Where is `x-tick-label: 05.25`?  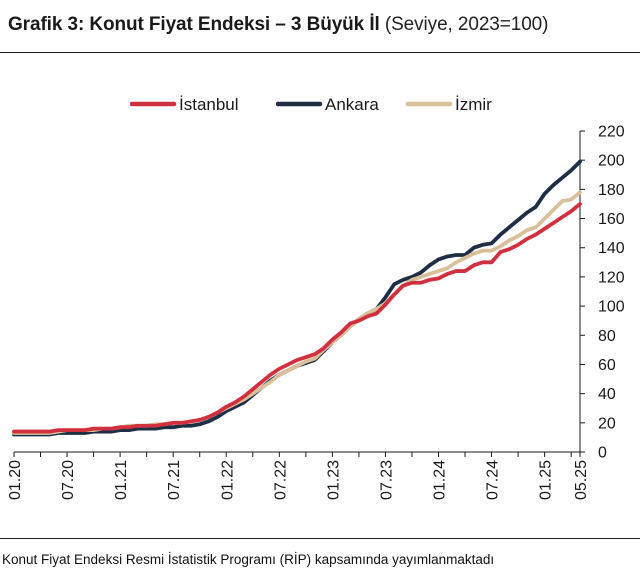
x-tick-label: 05.25 is located at coordinates (581, 480).